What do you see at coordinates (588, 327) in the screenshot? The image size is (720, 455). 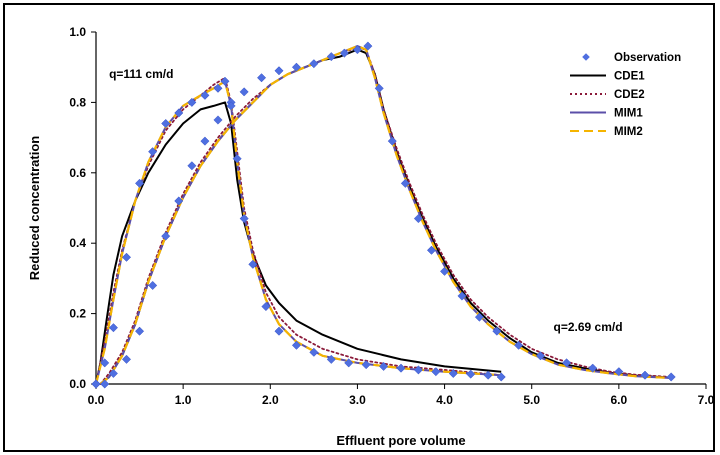 I see `annotation-q269: q=2.69 cm/d` at bounding box center [588, 327].